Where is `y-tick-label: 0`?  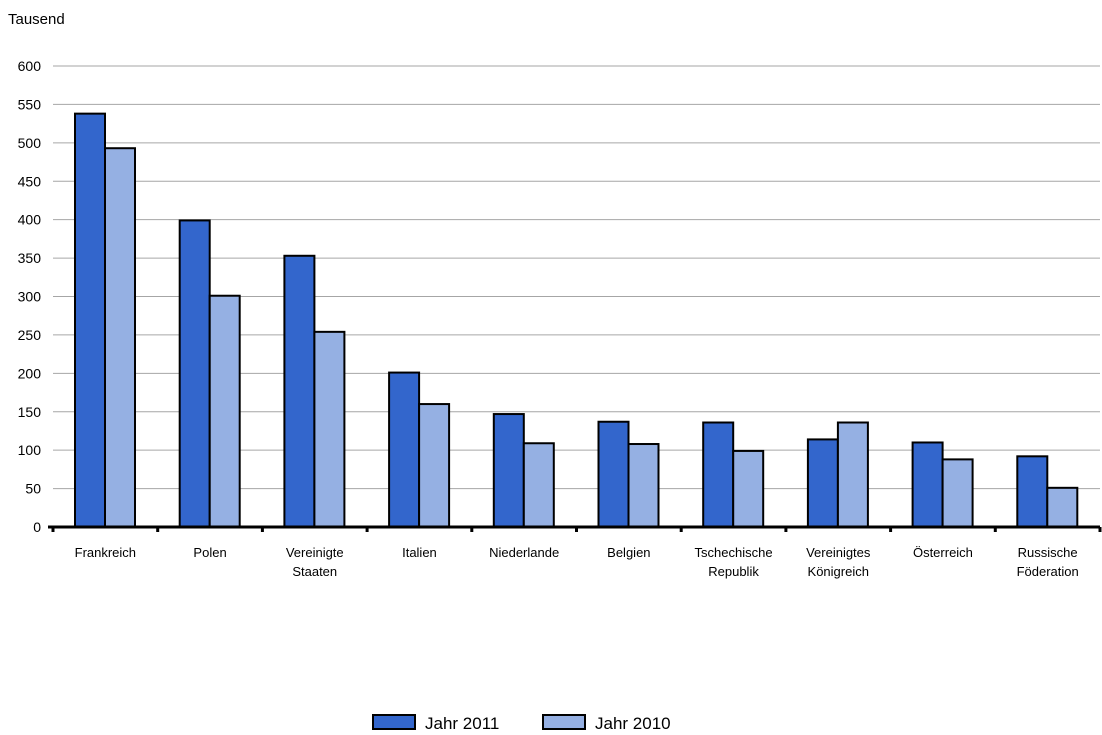 y-tick-label: 0 is located at coordinates (37, 527).